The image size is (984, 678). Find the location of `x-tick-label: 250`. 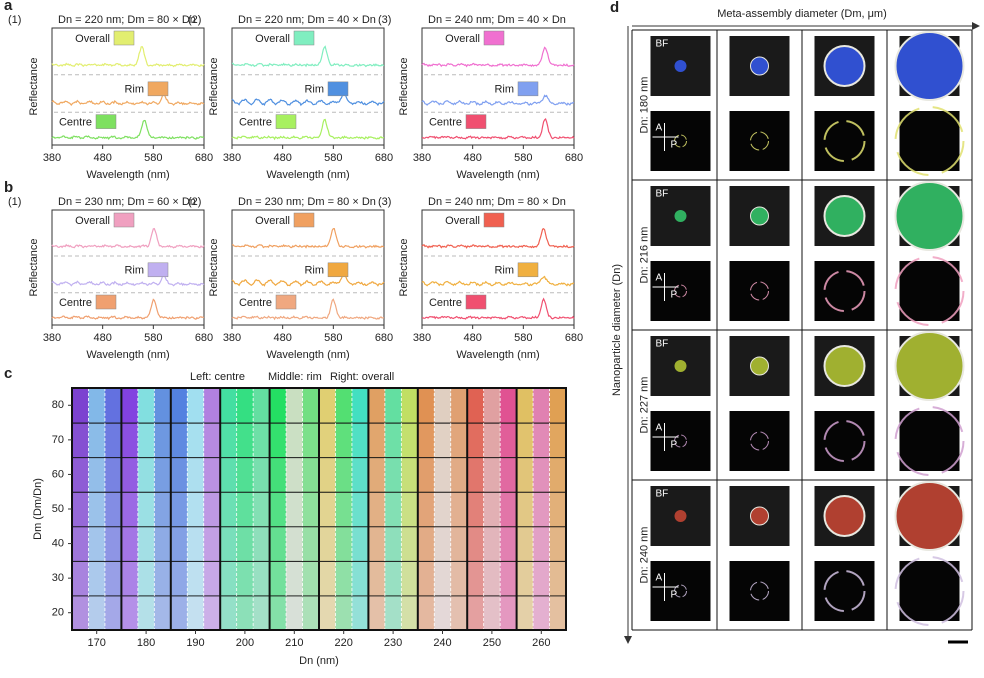

x-tick-label: 250 is located at coordinates (492, 643).